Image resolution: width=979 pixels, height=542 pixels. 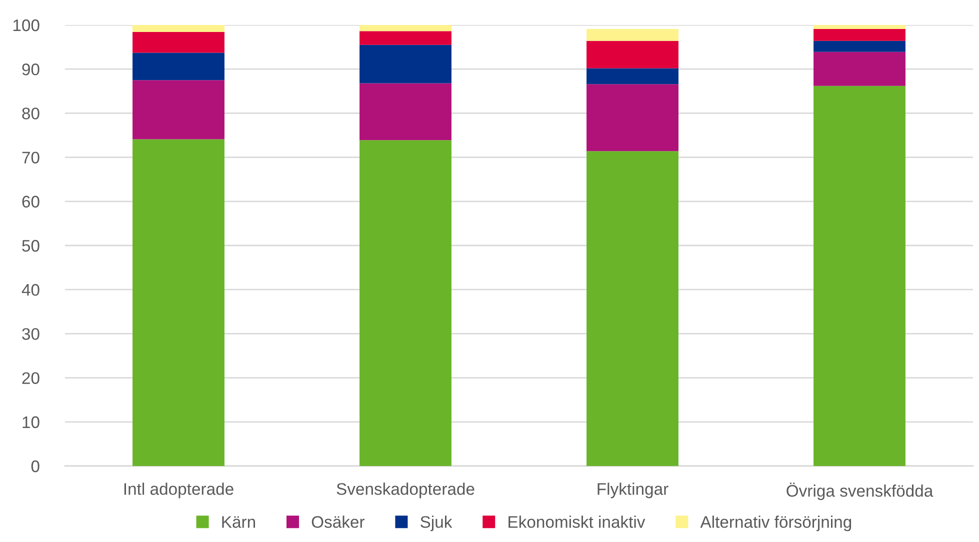 What do you see at coordinates (31, 334) in the screenshot?
I see `y-tick-label: 30` at bounding box center [31, 334].